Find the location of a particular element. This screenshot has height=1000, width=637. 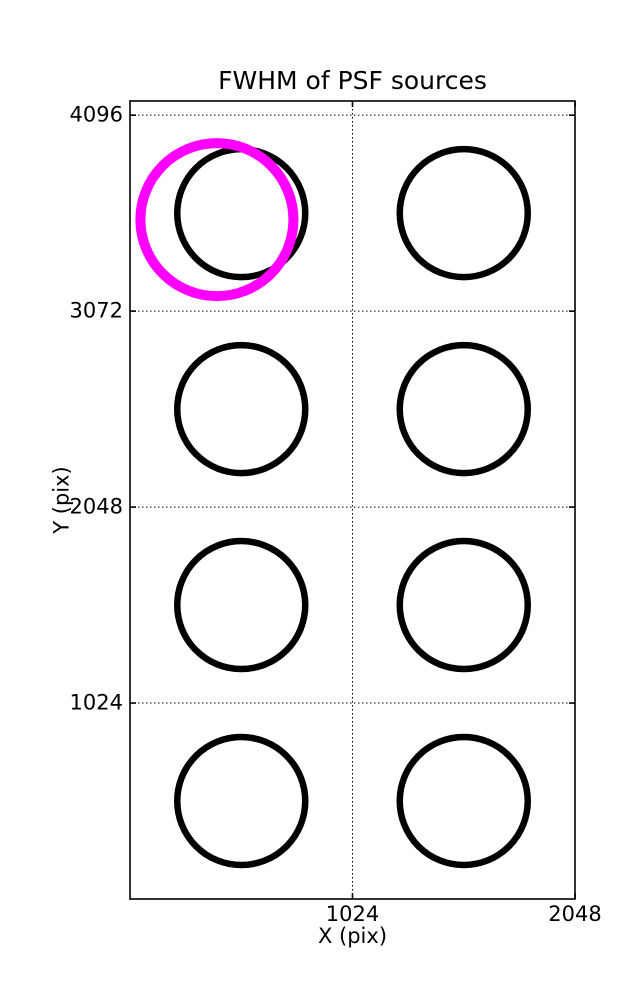

y-tick-label: 2048 is located at coordinates (96, 506).